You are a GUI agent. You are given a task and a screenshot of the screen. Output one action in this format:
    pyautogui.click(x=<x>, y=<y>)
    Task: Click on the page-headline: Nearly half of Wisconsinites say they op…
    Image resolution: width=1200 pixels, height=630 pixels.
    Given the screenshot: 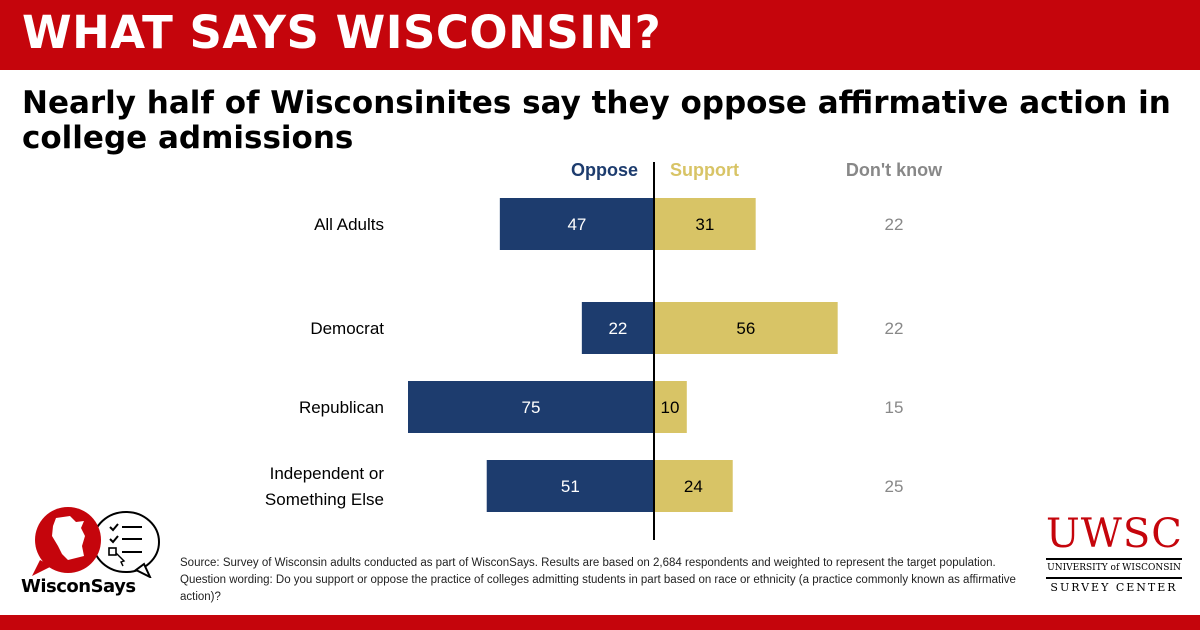 What is the action you would take?
    pyautogui.click(x=596, y=120)
    